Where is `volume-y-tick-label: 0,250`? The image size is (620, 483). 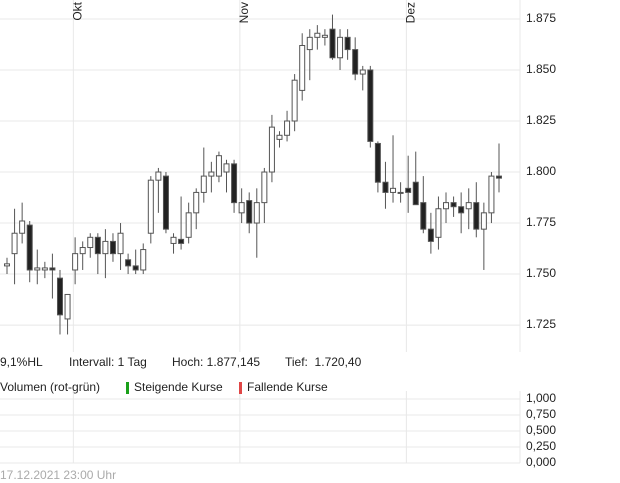
volume-y-tick-label: 0,250 is located at coordinates (541, 446).